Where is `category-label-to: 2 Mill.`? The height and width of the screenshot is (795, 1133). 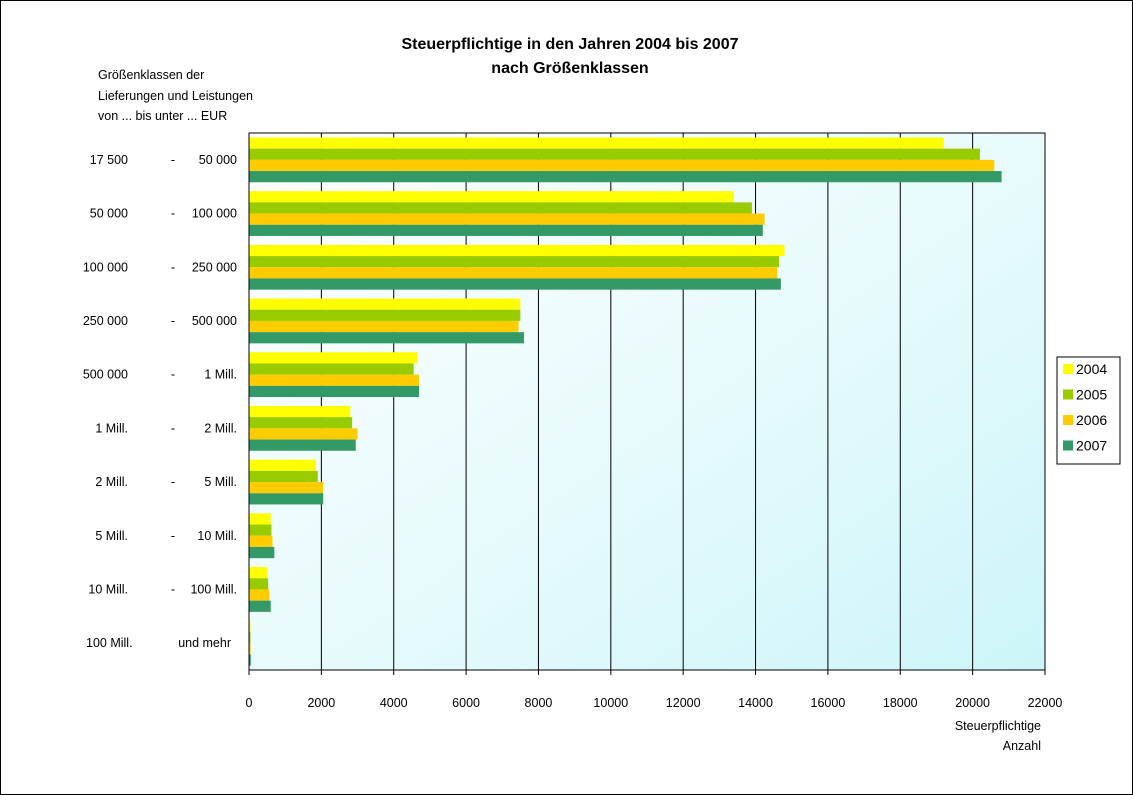
category-label-to: 2 Mill. is located at coordinates (220, 428).